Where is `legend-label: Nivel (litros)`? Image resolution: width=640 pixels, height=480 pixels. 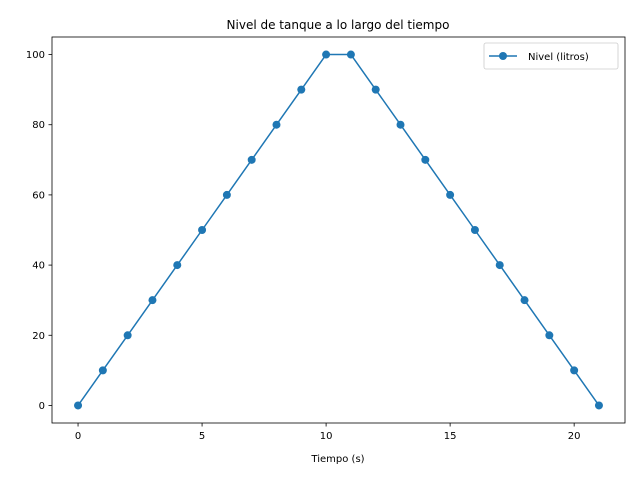
legend-label: Nivel (litros) is located at coordinates (558, 57).